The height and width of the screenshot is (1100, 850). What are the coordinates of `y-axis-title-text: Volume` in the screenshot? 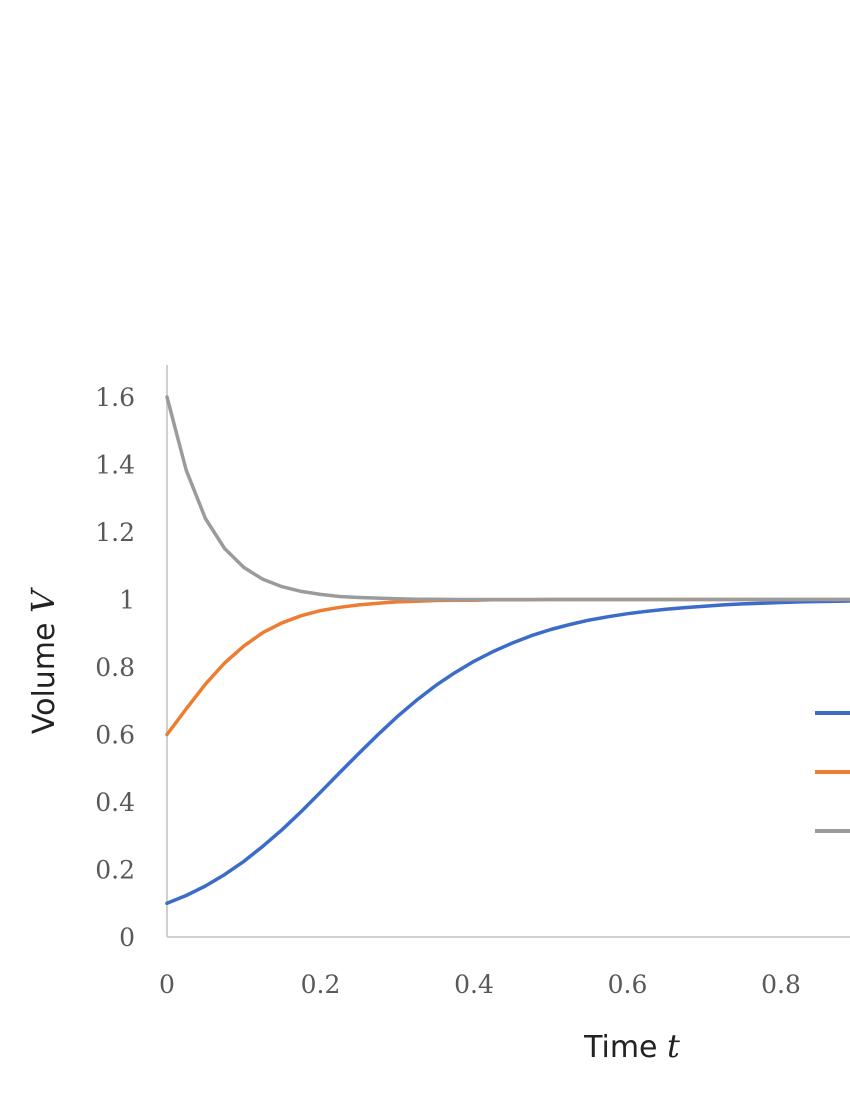 It's located at (44, 673).